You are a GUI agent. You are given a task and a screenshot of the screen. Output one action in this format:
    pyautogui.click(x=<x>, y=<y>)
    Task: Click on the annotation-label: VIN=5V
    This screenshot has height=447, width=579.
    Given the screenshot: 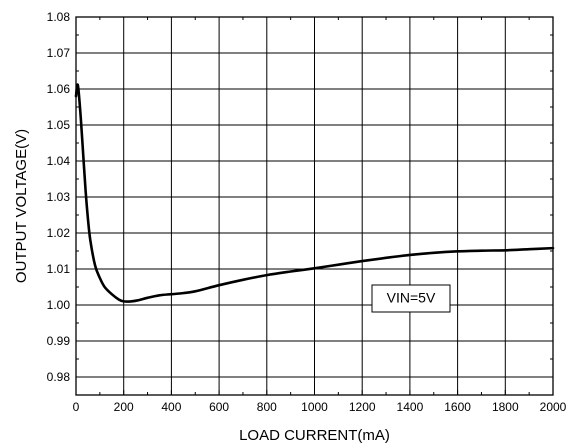 What is the action you would take?
    pyautogui.click(x=411, y=298)
    